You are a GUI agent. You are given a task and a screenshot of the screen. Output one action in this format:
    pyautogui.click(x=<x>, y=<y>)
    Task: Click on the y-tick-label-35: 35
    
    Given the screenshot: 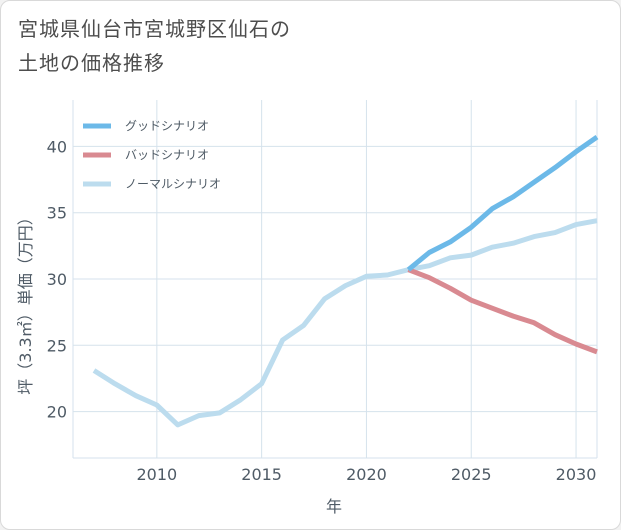 What is the action you would take?
    pyautogui.click(x=57, y=213)
    